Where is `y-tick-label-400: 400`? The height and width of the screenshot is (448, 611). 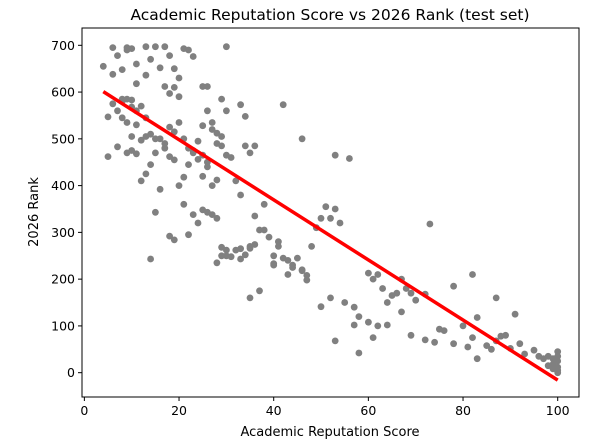 y-tick-label-400: 400 is located at coordinates (63, 185).